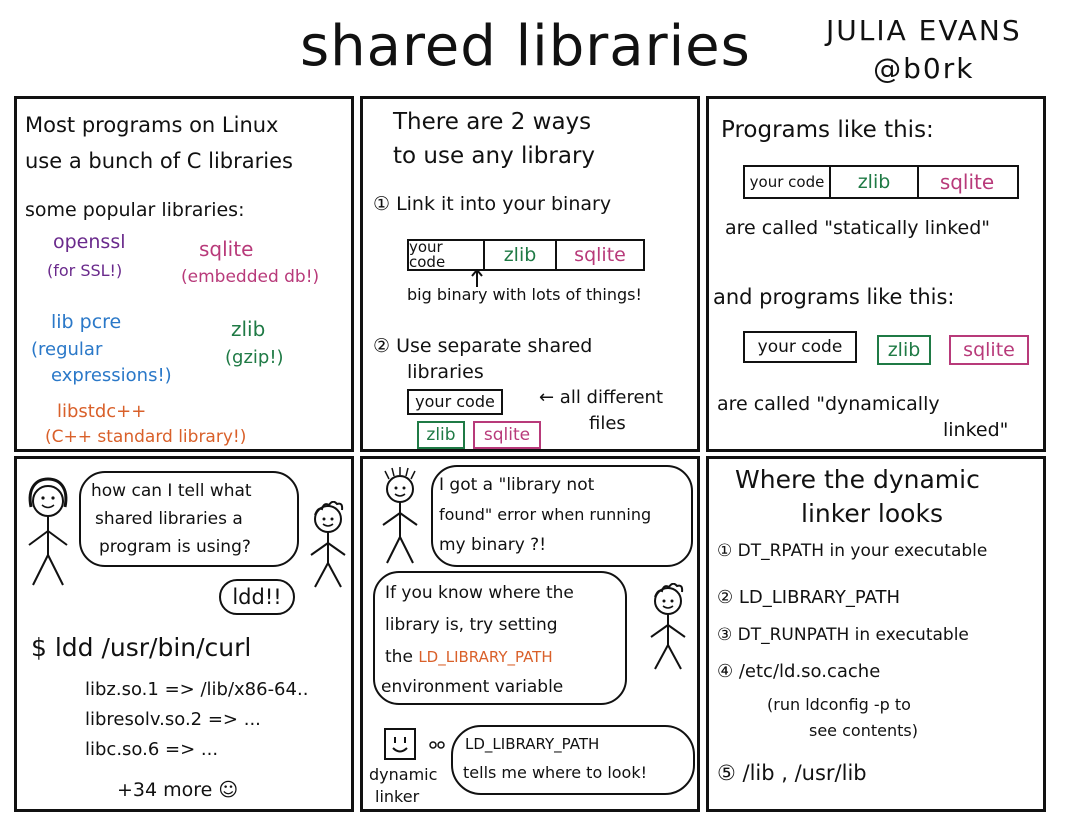 This screenshot has width=1080, height=822. I want to click on p2-line1: There are 2 ways, so click(492, 122).